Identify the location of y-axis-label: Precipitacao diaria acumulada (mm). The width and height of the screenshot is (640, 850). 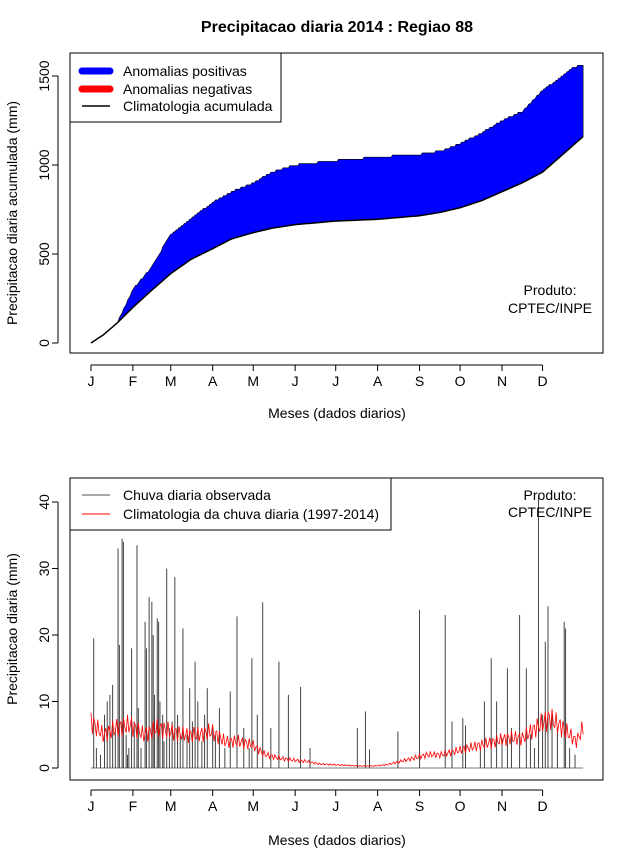
(12, 213).